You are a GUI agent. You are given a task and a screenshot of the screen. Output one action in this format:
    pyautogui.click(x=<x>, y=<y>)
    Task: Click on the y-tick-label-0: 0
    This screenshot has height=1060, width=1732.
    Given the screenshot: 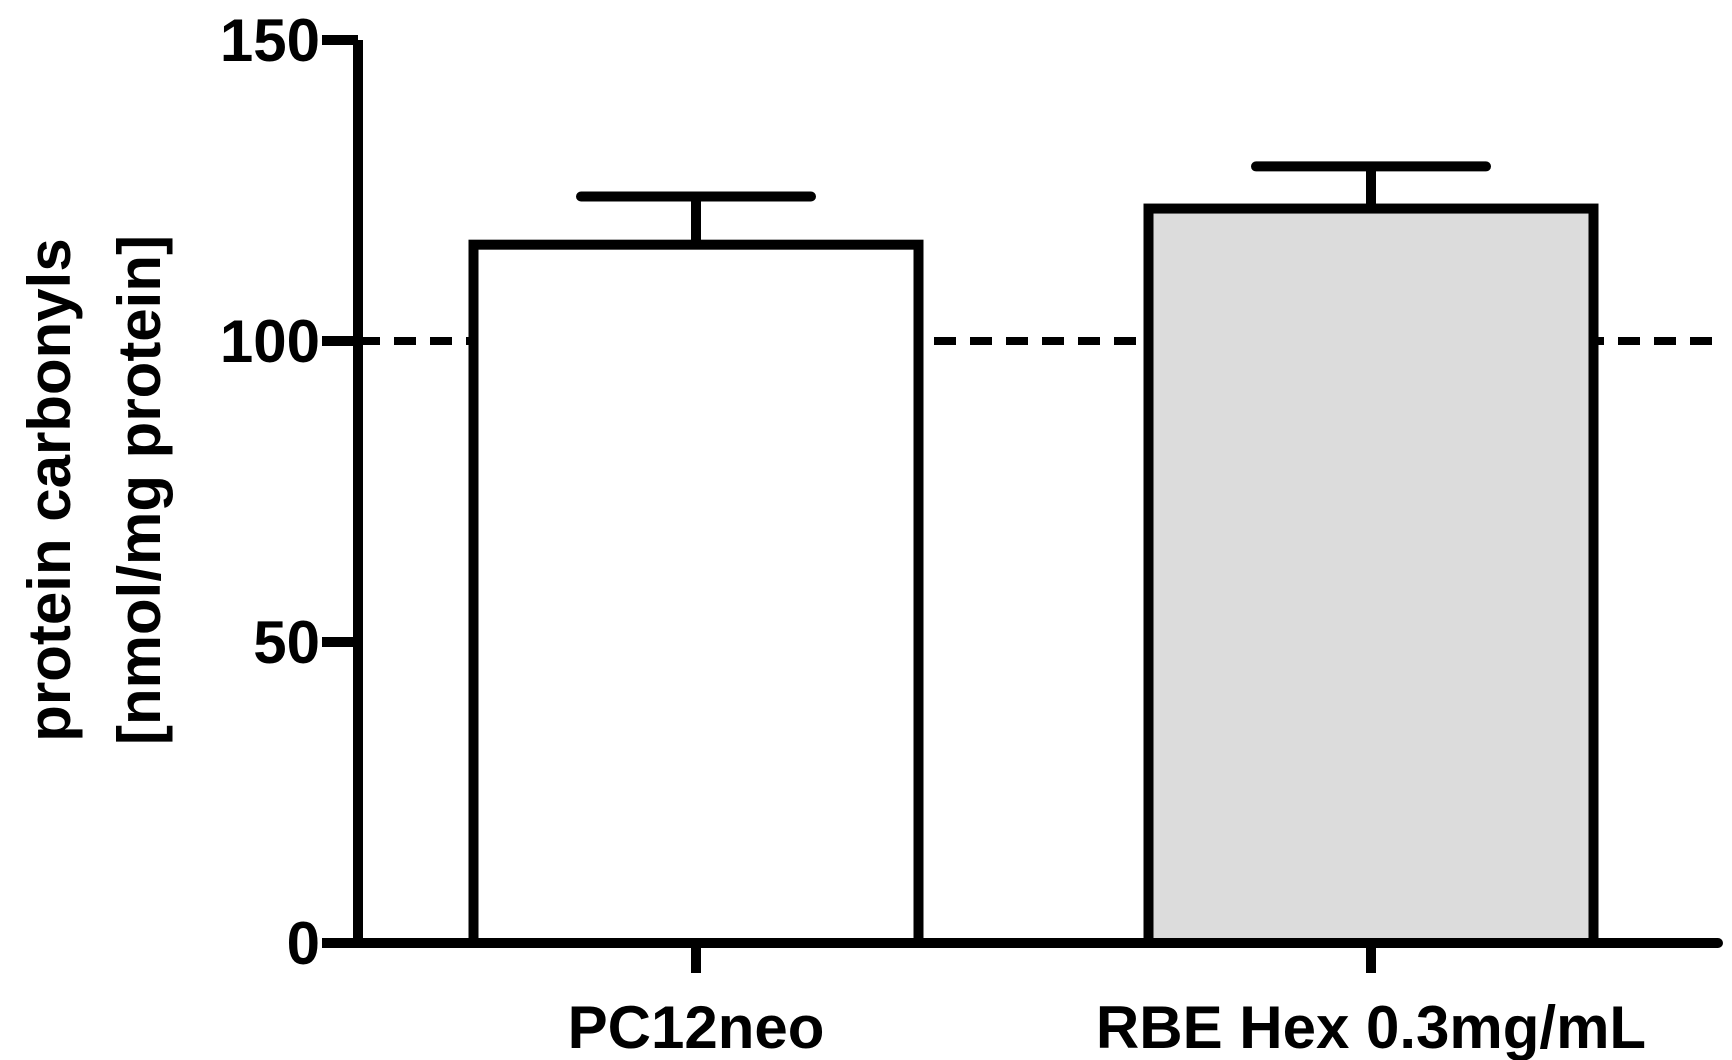 What is the action you would take?
    pyautogui.click(x=303, y=943)
    